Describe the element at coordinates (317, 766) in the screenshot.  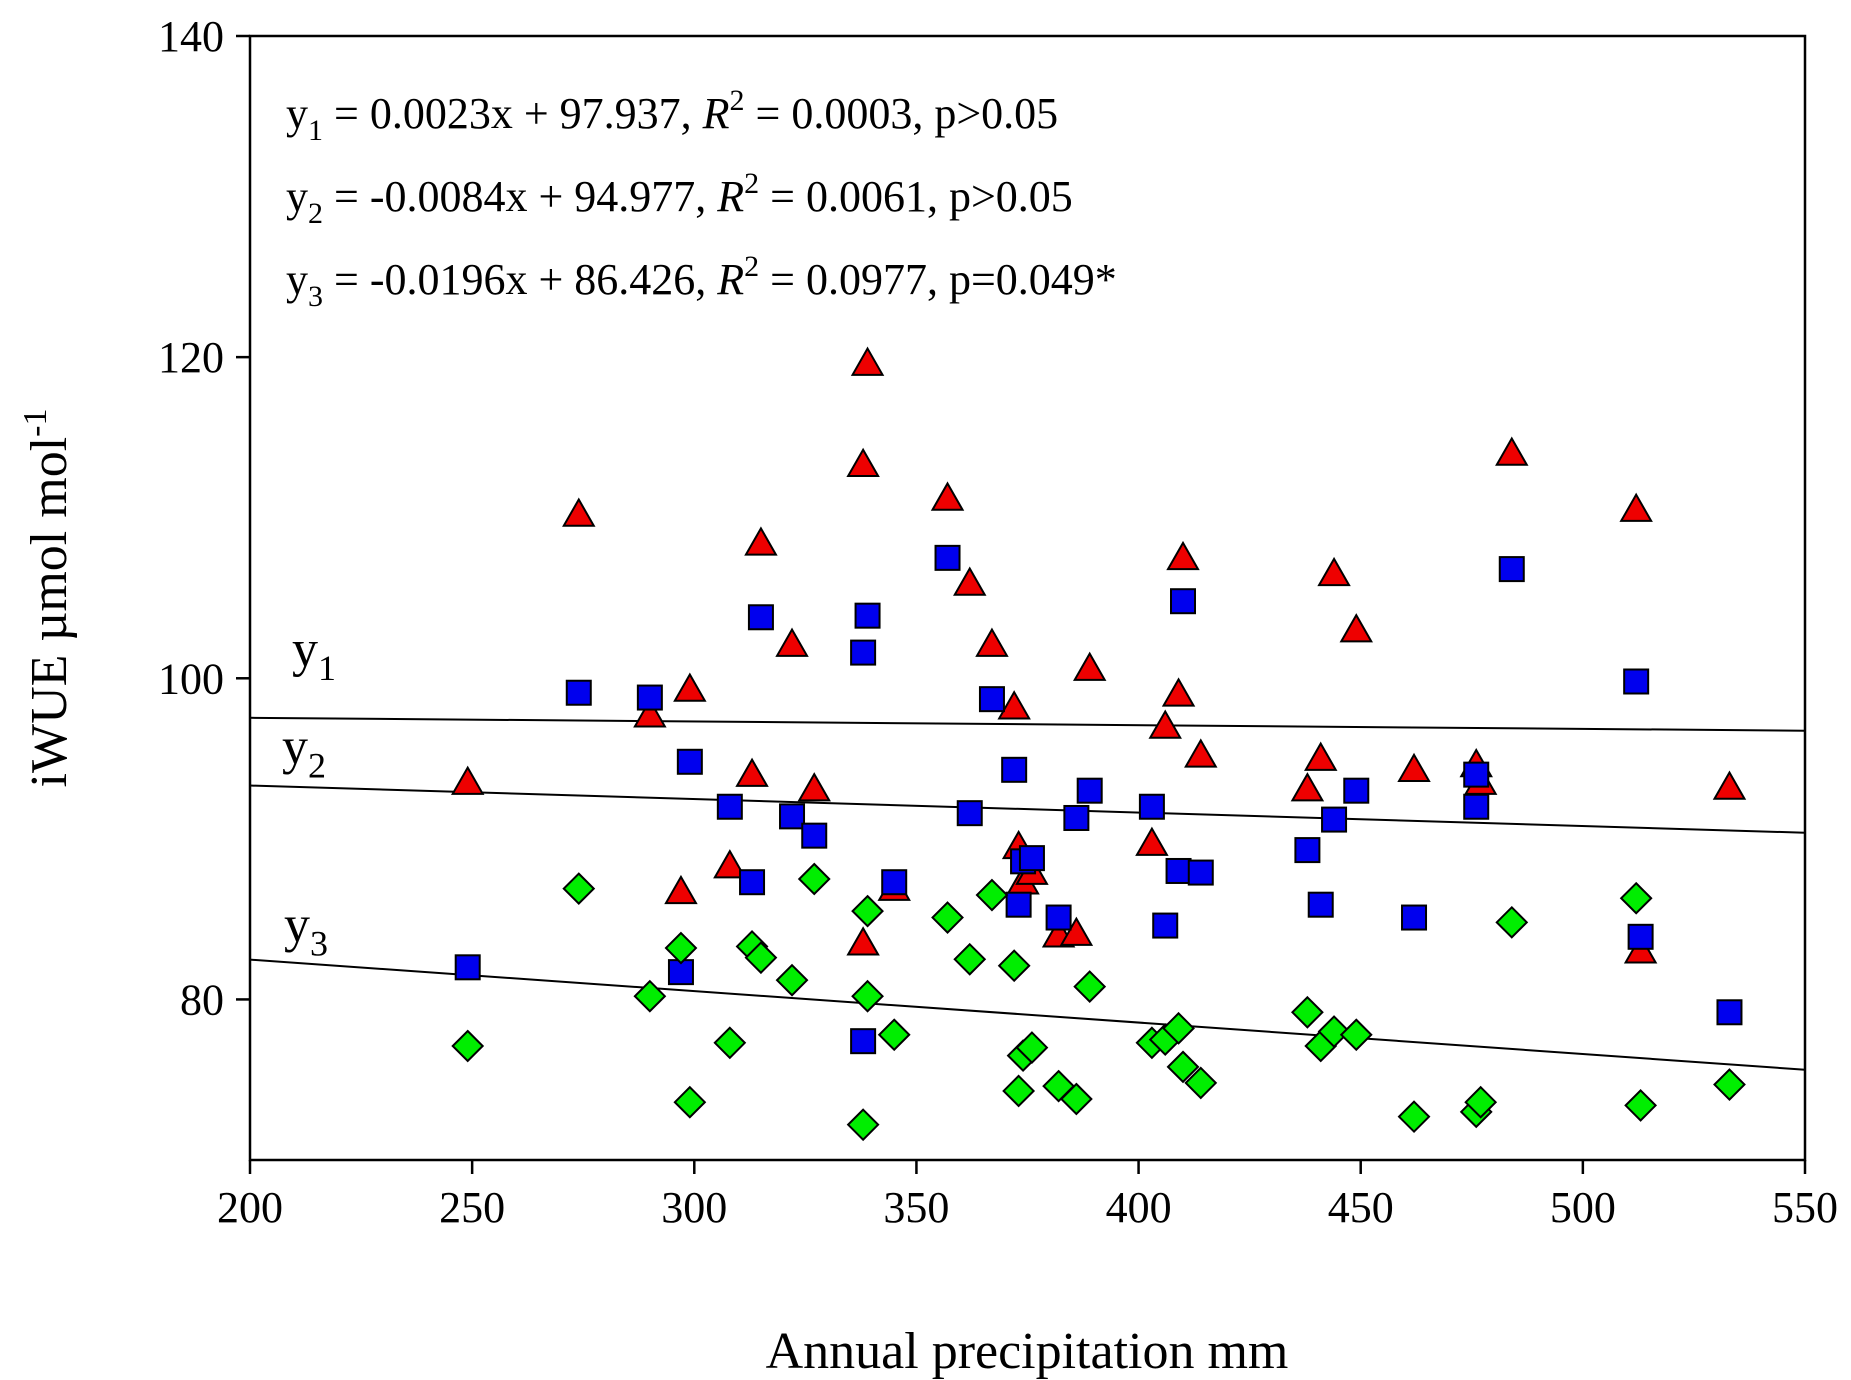
I see `regression-label-subscript: 2` at that location.